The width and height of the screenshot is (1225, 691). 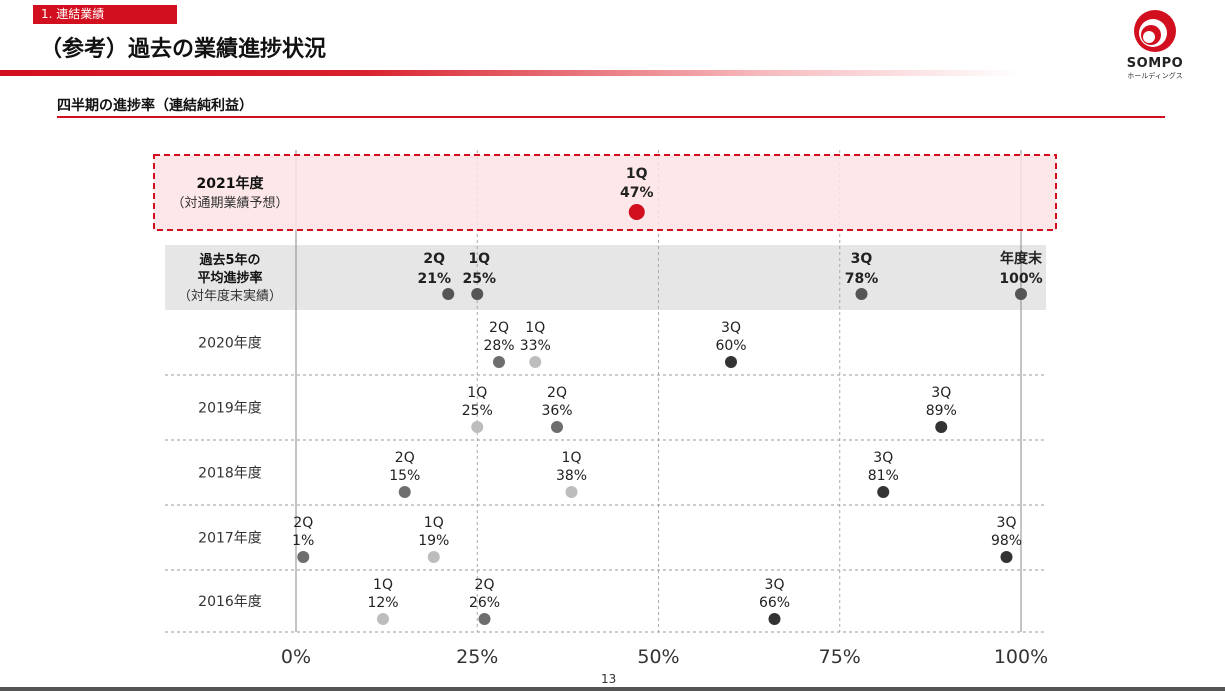 What do you see at coordinates (1155, 63) in the screenshot?
I see `logo-name: SOMPO` at bounding box center [1155, 63].